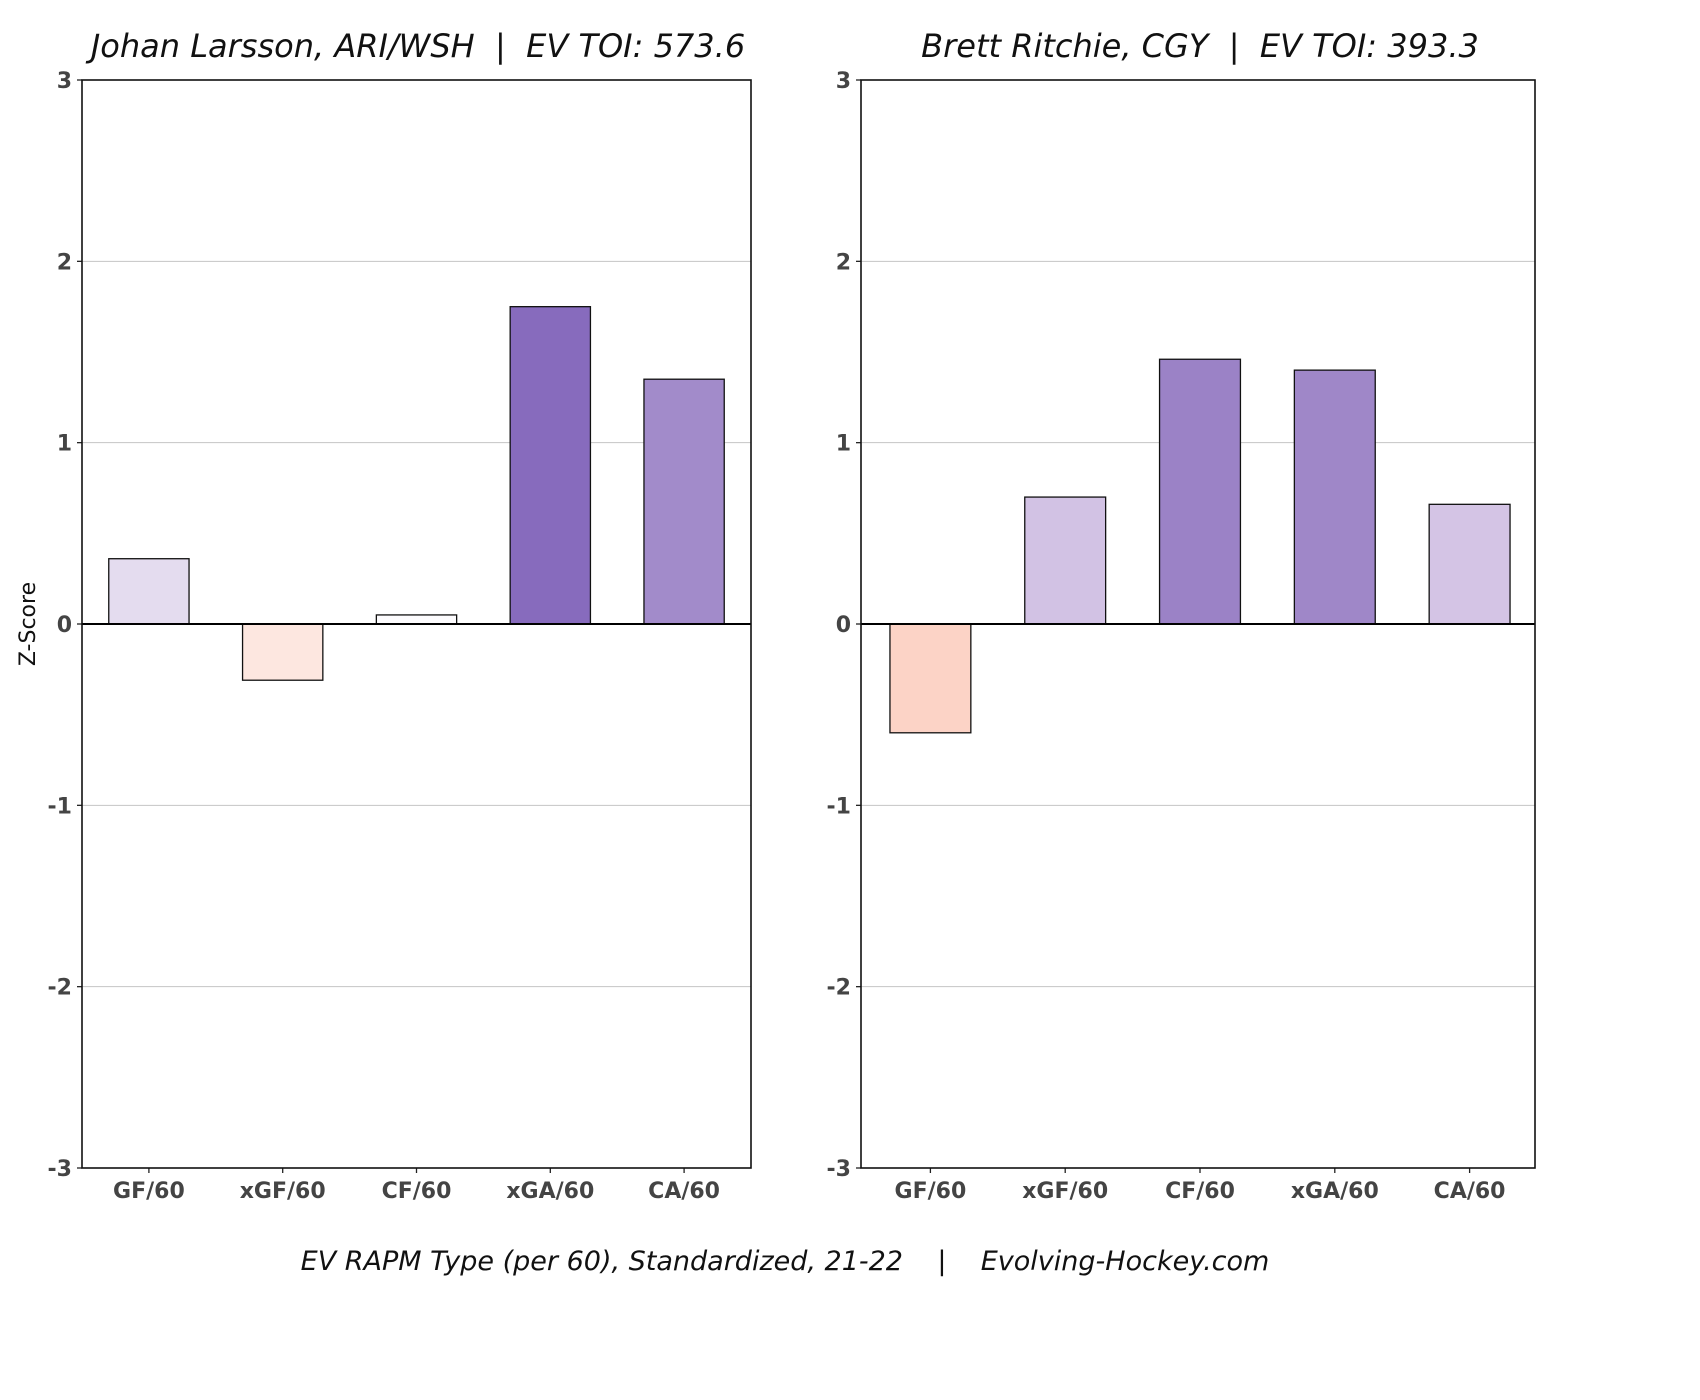 The image size is (1700, 1400). I want to click on y-axis-label: Z-Score, so click(28, 624).